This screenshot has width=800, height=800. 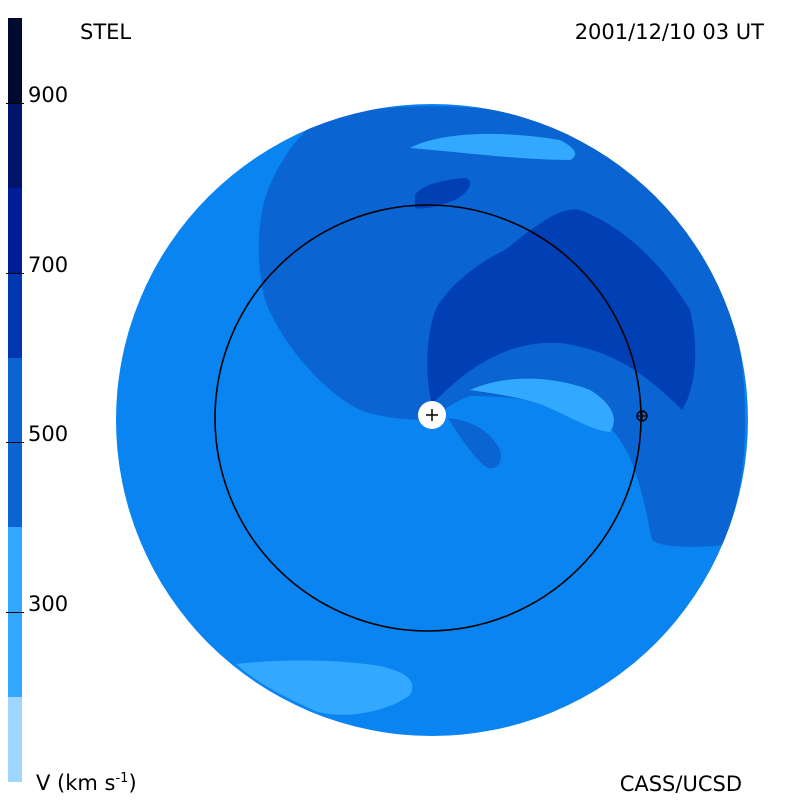 I want to click on earth-marker-icon, so click(x=642, y=416).